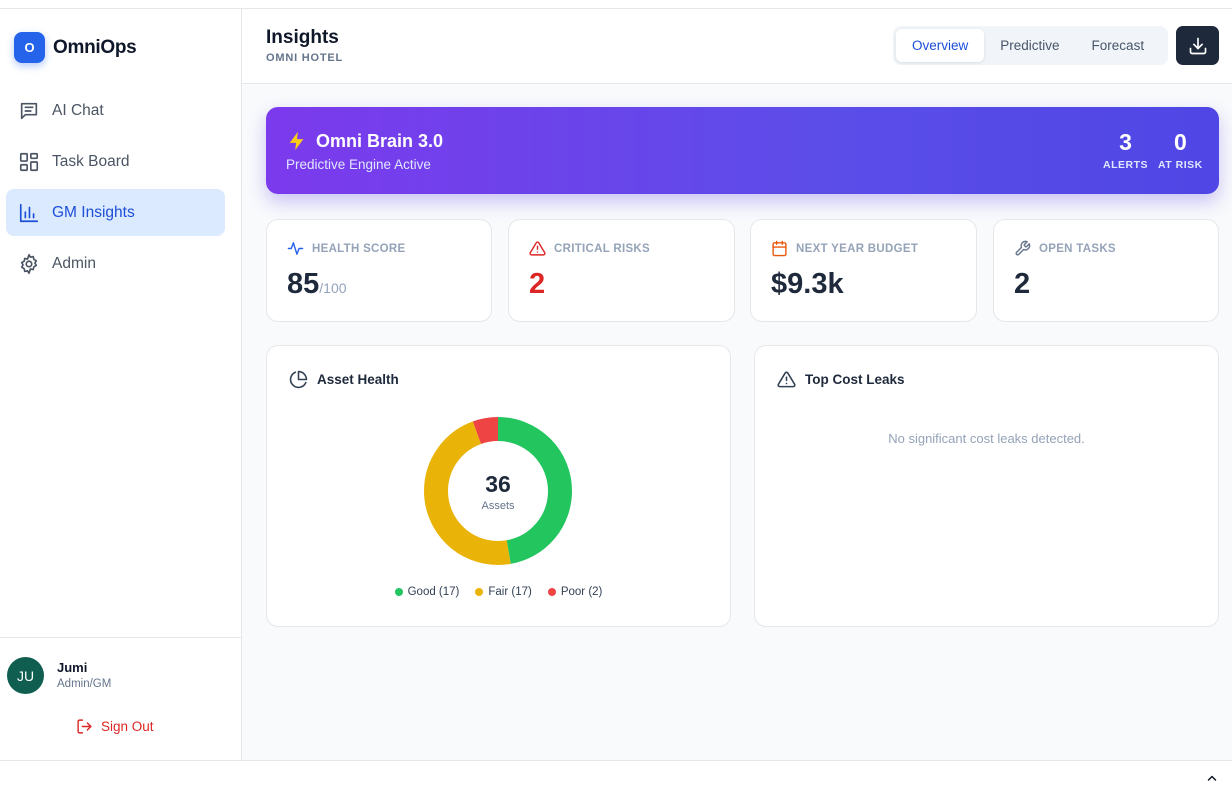 This screenshot has height=792, width=1232. What do you see at coordinates (940, 45) in the screenshot?
I see `tab-overview: Overview` at bounding box center [940, 45].